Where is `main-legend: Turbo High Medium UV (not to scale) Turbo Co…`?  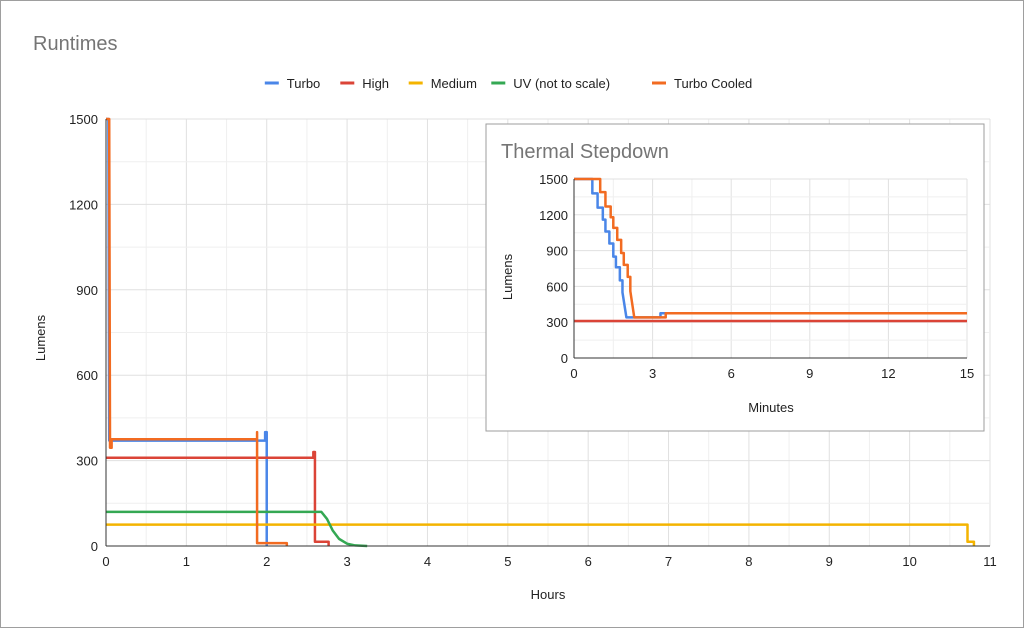 main-legend: Turbo High Medium UV (not to scale) Turbo Co… is located at coordinates (508, 83).